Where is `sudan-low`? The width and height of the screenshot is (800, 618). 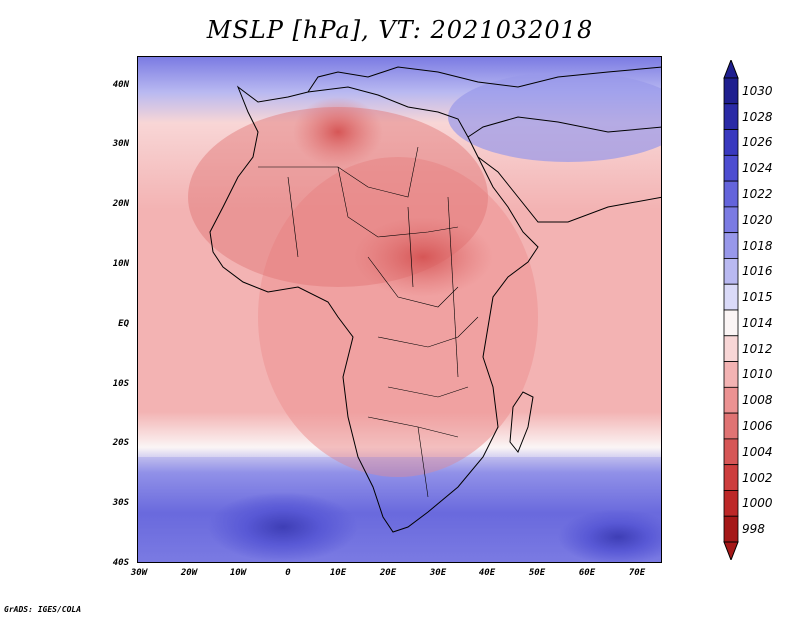 sudan-low is located at coordinates (423, 257).